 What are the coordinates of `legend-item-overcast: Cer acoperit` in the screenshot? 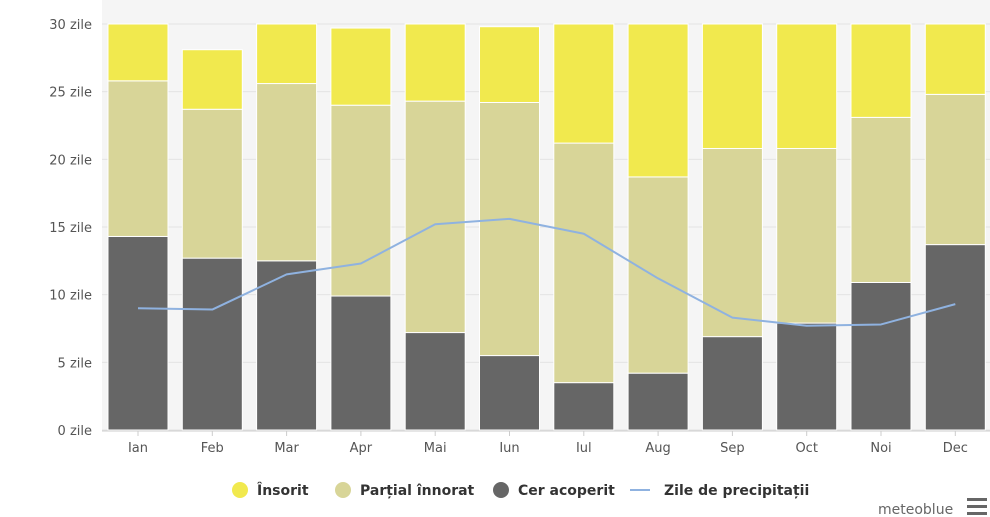 It's located at (554, 490).